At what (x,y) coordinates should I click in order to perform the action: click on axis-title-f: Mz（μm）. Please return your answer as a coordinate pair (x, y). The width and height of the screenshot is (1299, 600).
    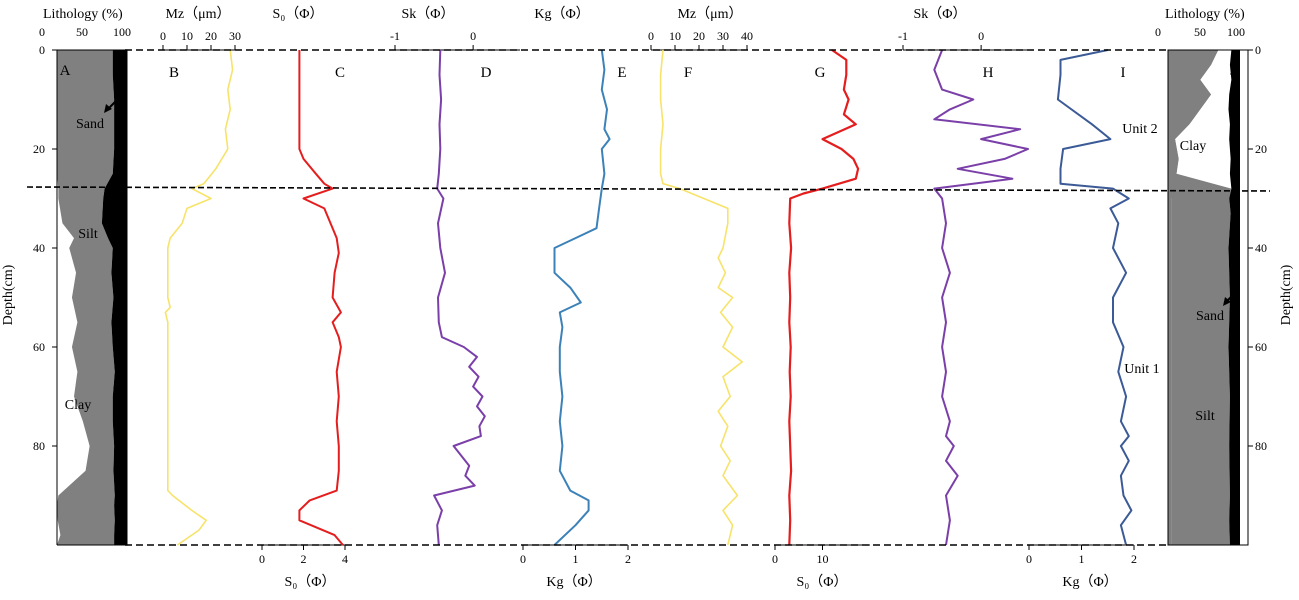
    Looking at the image, I should click on (709, 14).